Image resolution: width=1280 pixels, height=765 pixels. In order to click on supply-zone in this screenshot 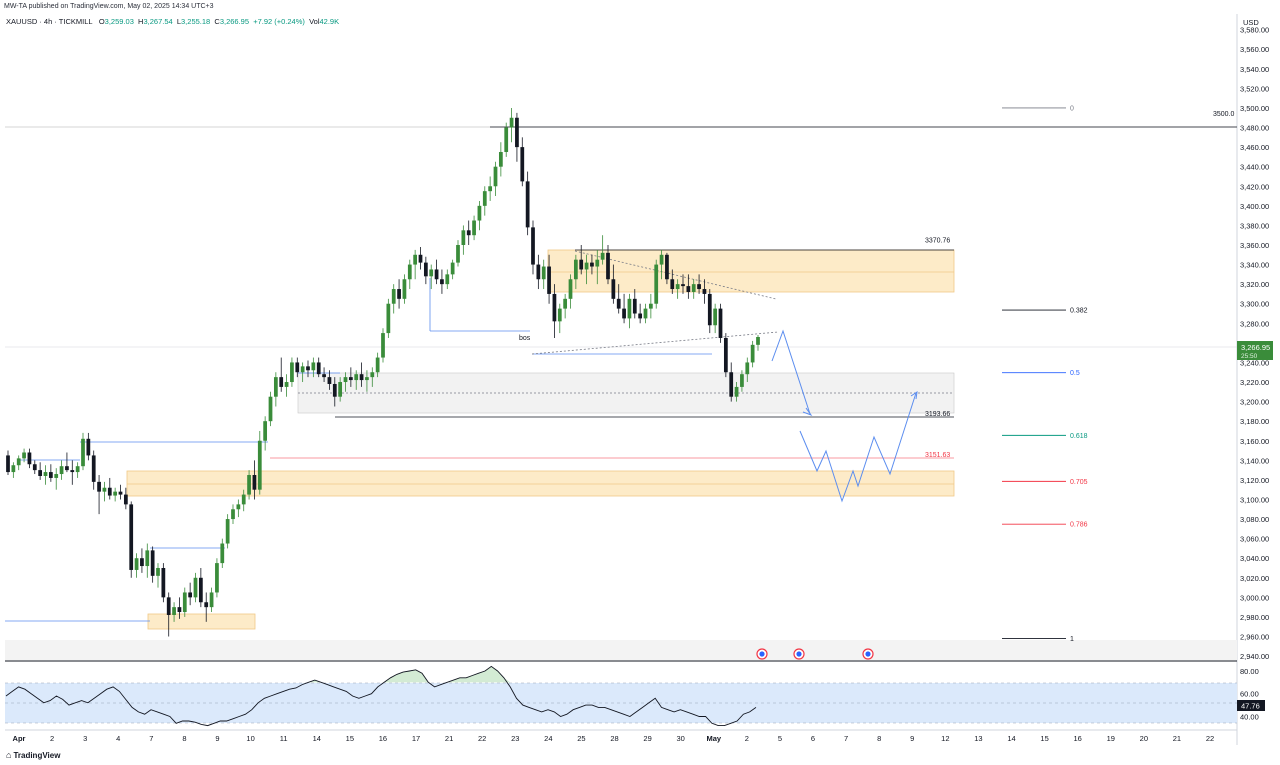, I will do `click(751, 271)`.